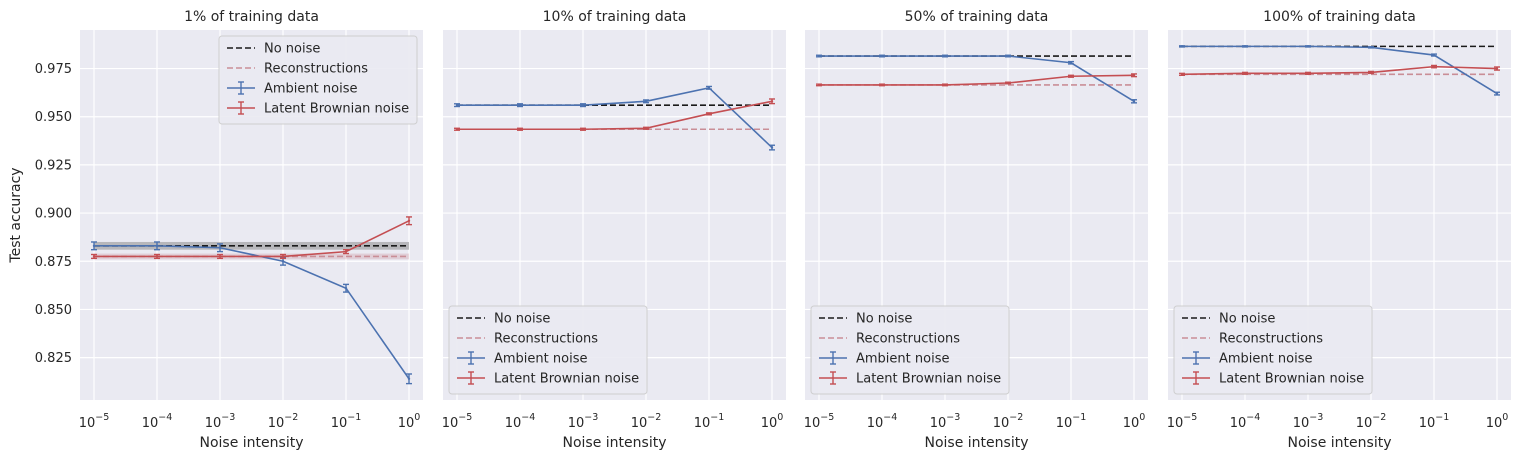  What do you see at coordinates (53, 165) in the screenshot?
I see `y-tick-label: 0.925` at bounding box center [53, 165].